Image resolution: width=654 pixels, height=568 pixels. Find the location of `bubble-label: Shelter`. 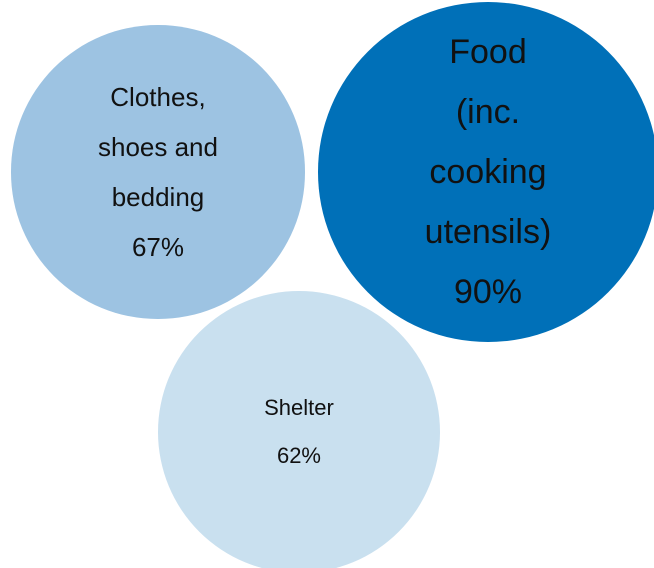

bubble-label: Shelter is located at coordinates (299, 407).